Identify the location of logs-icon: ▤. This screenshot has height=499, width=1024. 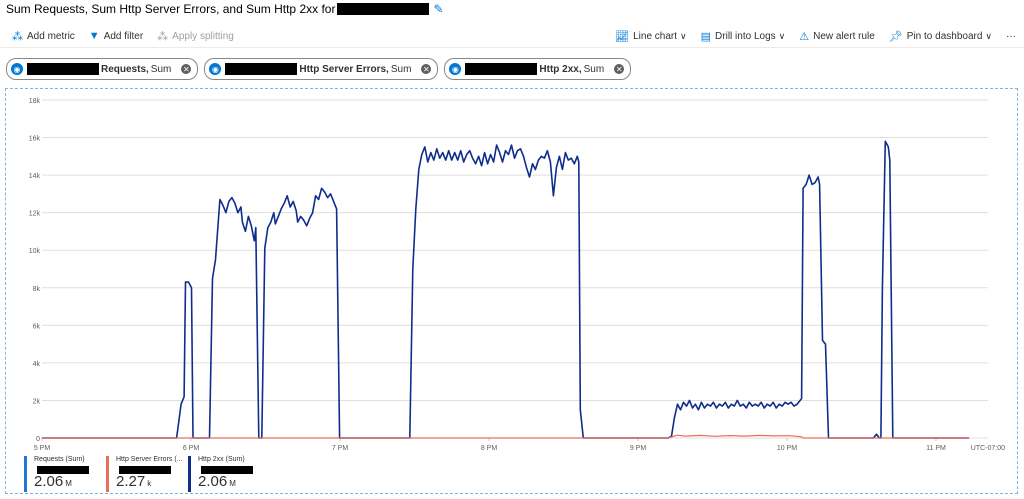
(706, 36).